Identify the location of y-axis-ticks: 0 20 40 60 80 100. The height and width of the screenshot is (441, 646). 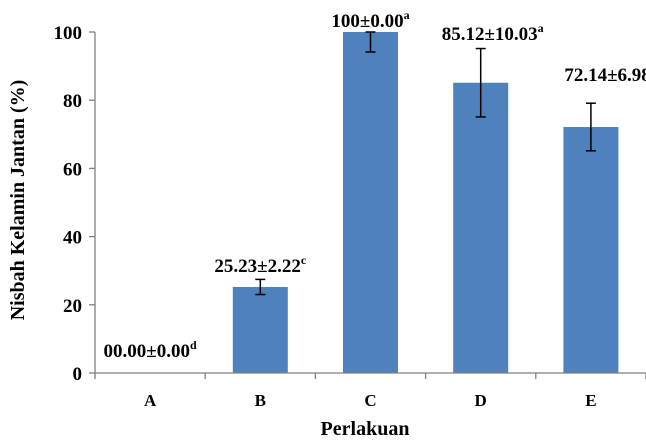
(74, 204).